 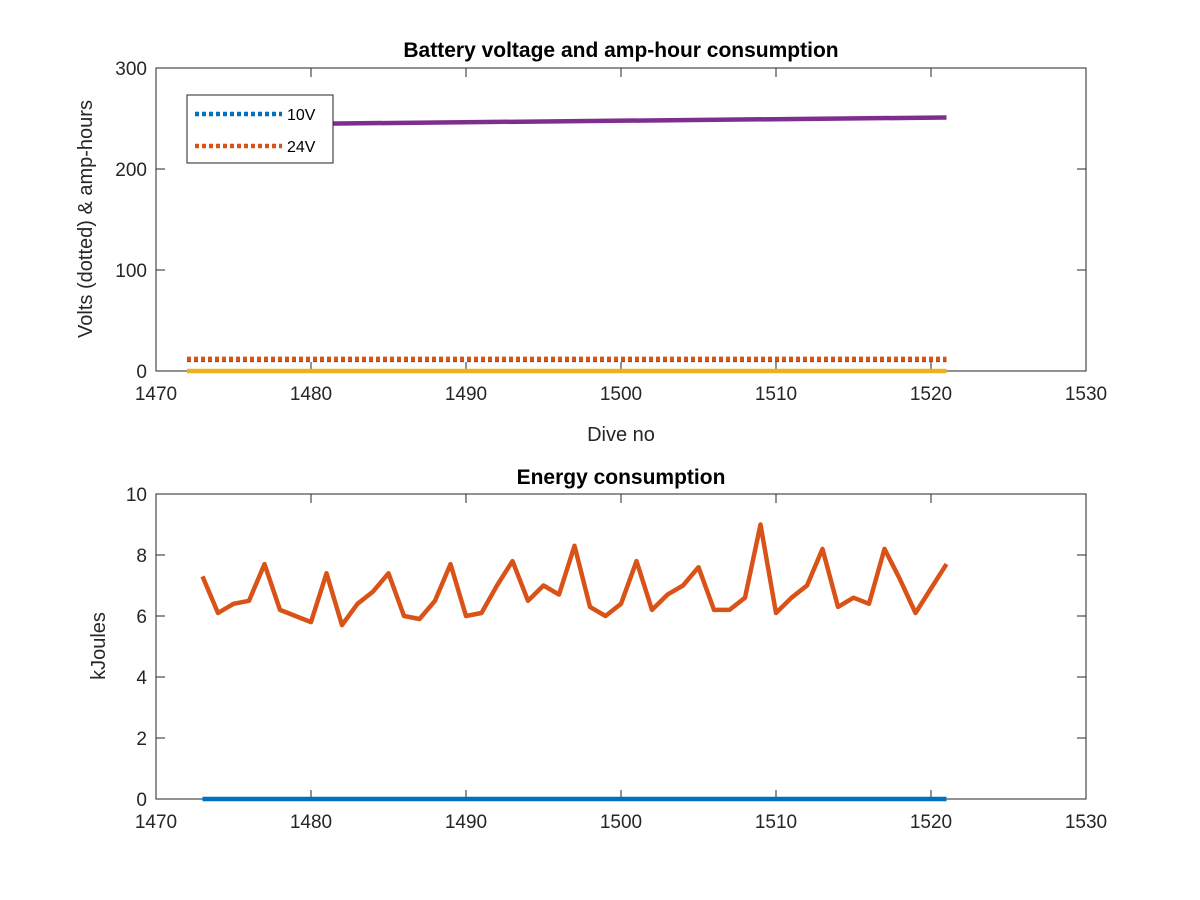 What do you see at coordinates (141, 617) in the screenshot?
I see `plot2-ytick-label: 6` at bounding box center [141, 617].